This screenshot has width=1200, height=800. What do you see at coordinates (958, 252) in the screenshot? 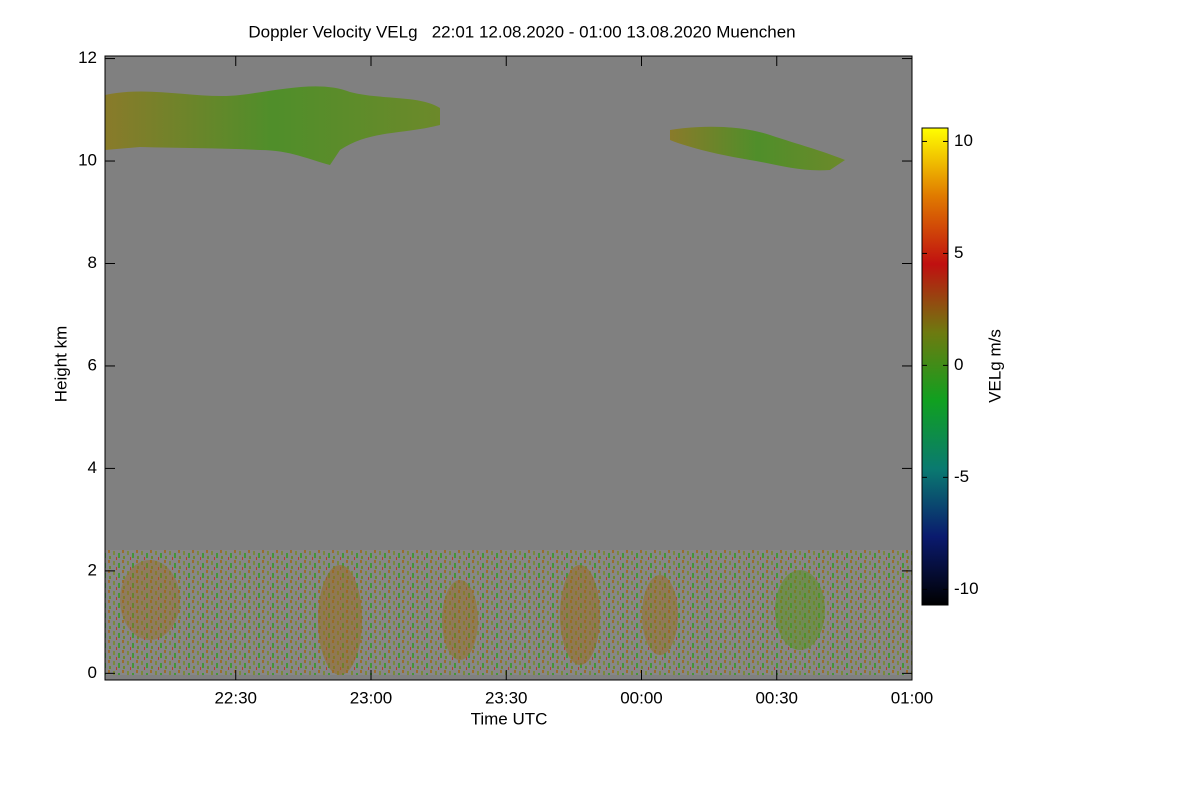
I see `colorbar-tick-label: 5` at bounding box center [958, 252].